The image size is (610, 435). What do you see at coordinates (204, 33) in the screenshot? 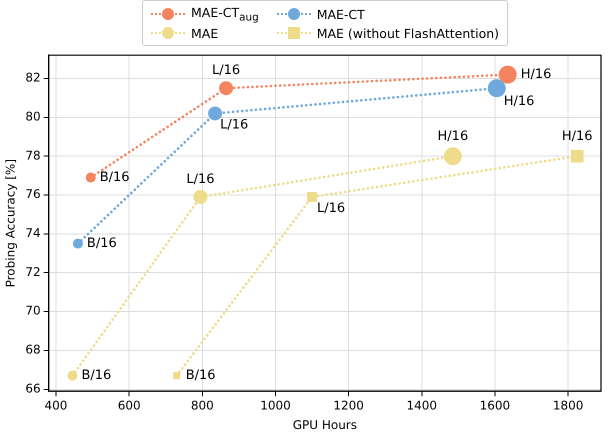
I see `legend-label: MAE` at bounding box center [204, 33].